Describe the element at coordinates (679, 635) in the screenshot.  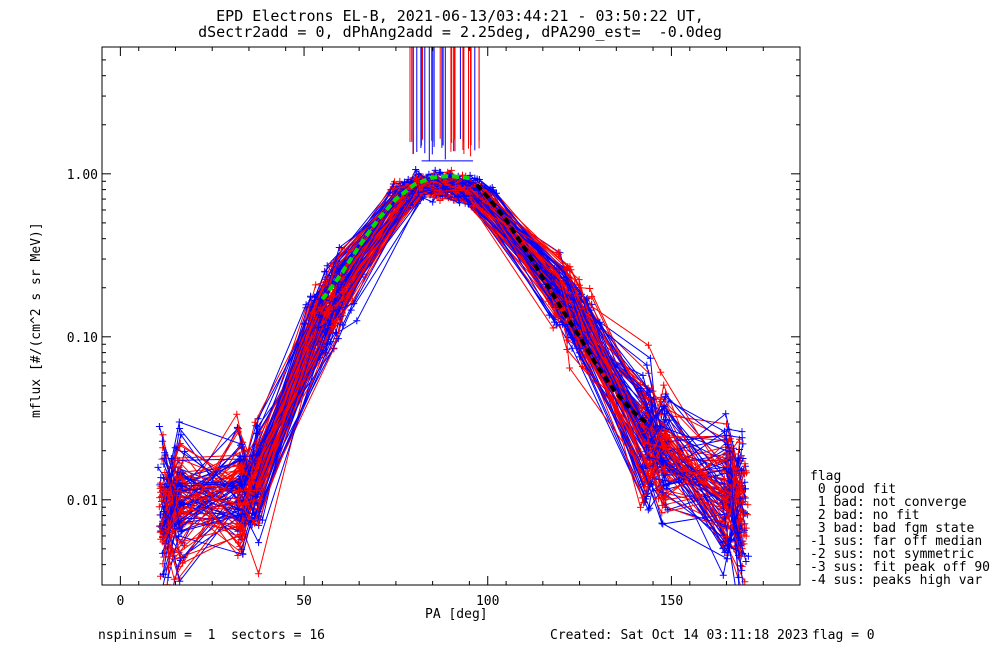
I see `footer-created: Created: Sat Oct 14 03:11:18 2023` at that location.